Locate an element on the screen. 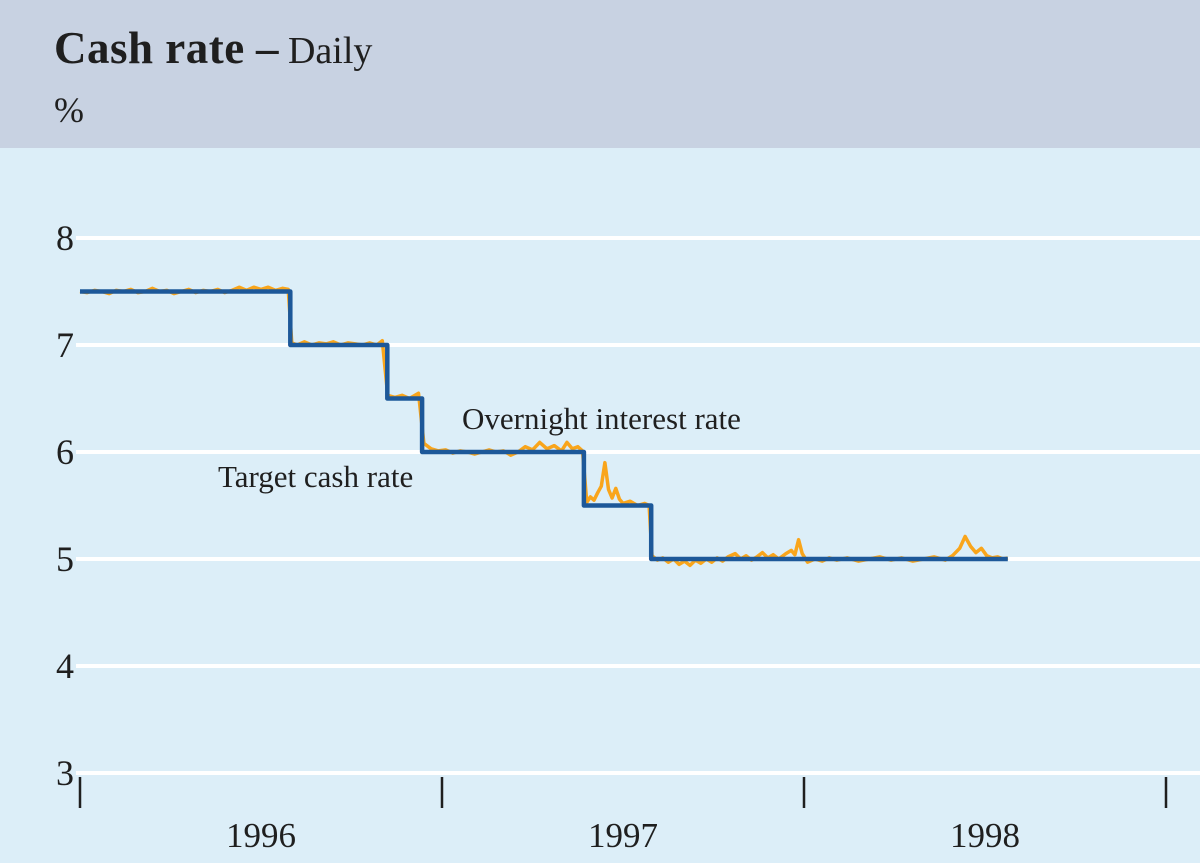 Image resolution: width=1200 pixels, height=863 pixels. y-axis-label-4: 4 is located at coordinates (65, 666).